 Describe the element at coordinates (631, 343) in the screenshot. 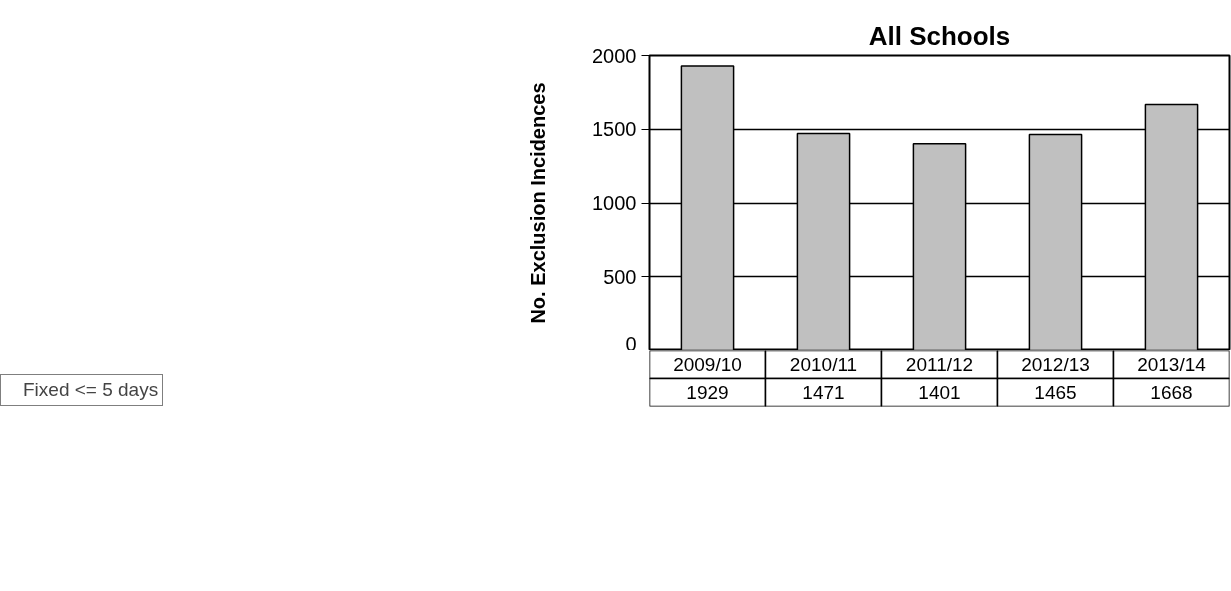

I see `y-tick-label: 0` at that location.